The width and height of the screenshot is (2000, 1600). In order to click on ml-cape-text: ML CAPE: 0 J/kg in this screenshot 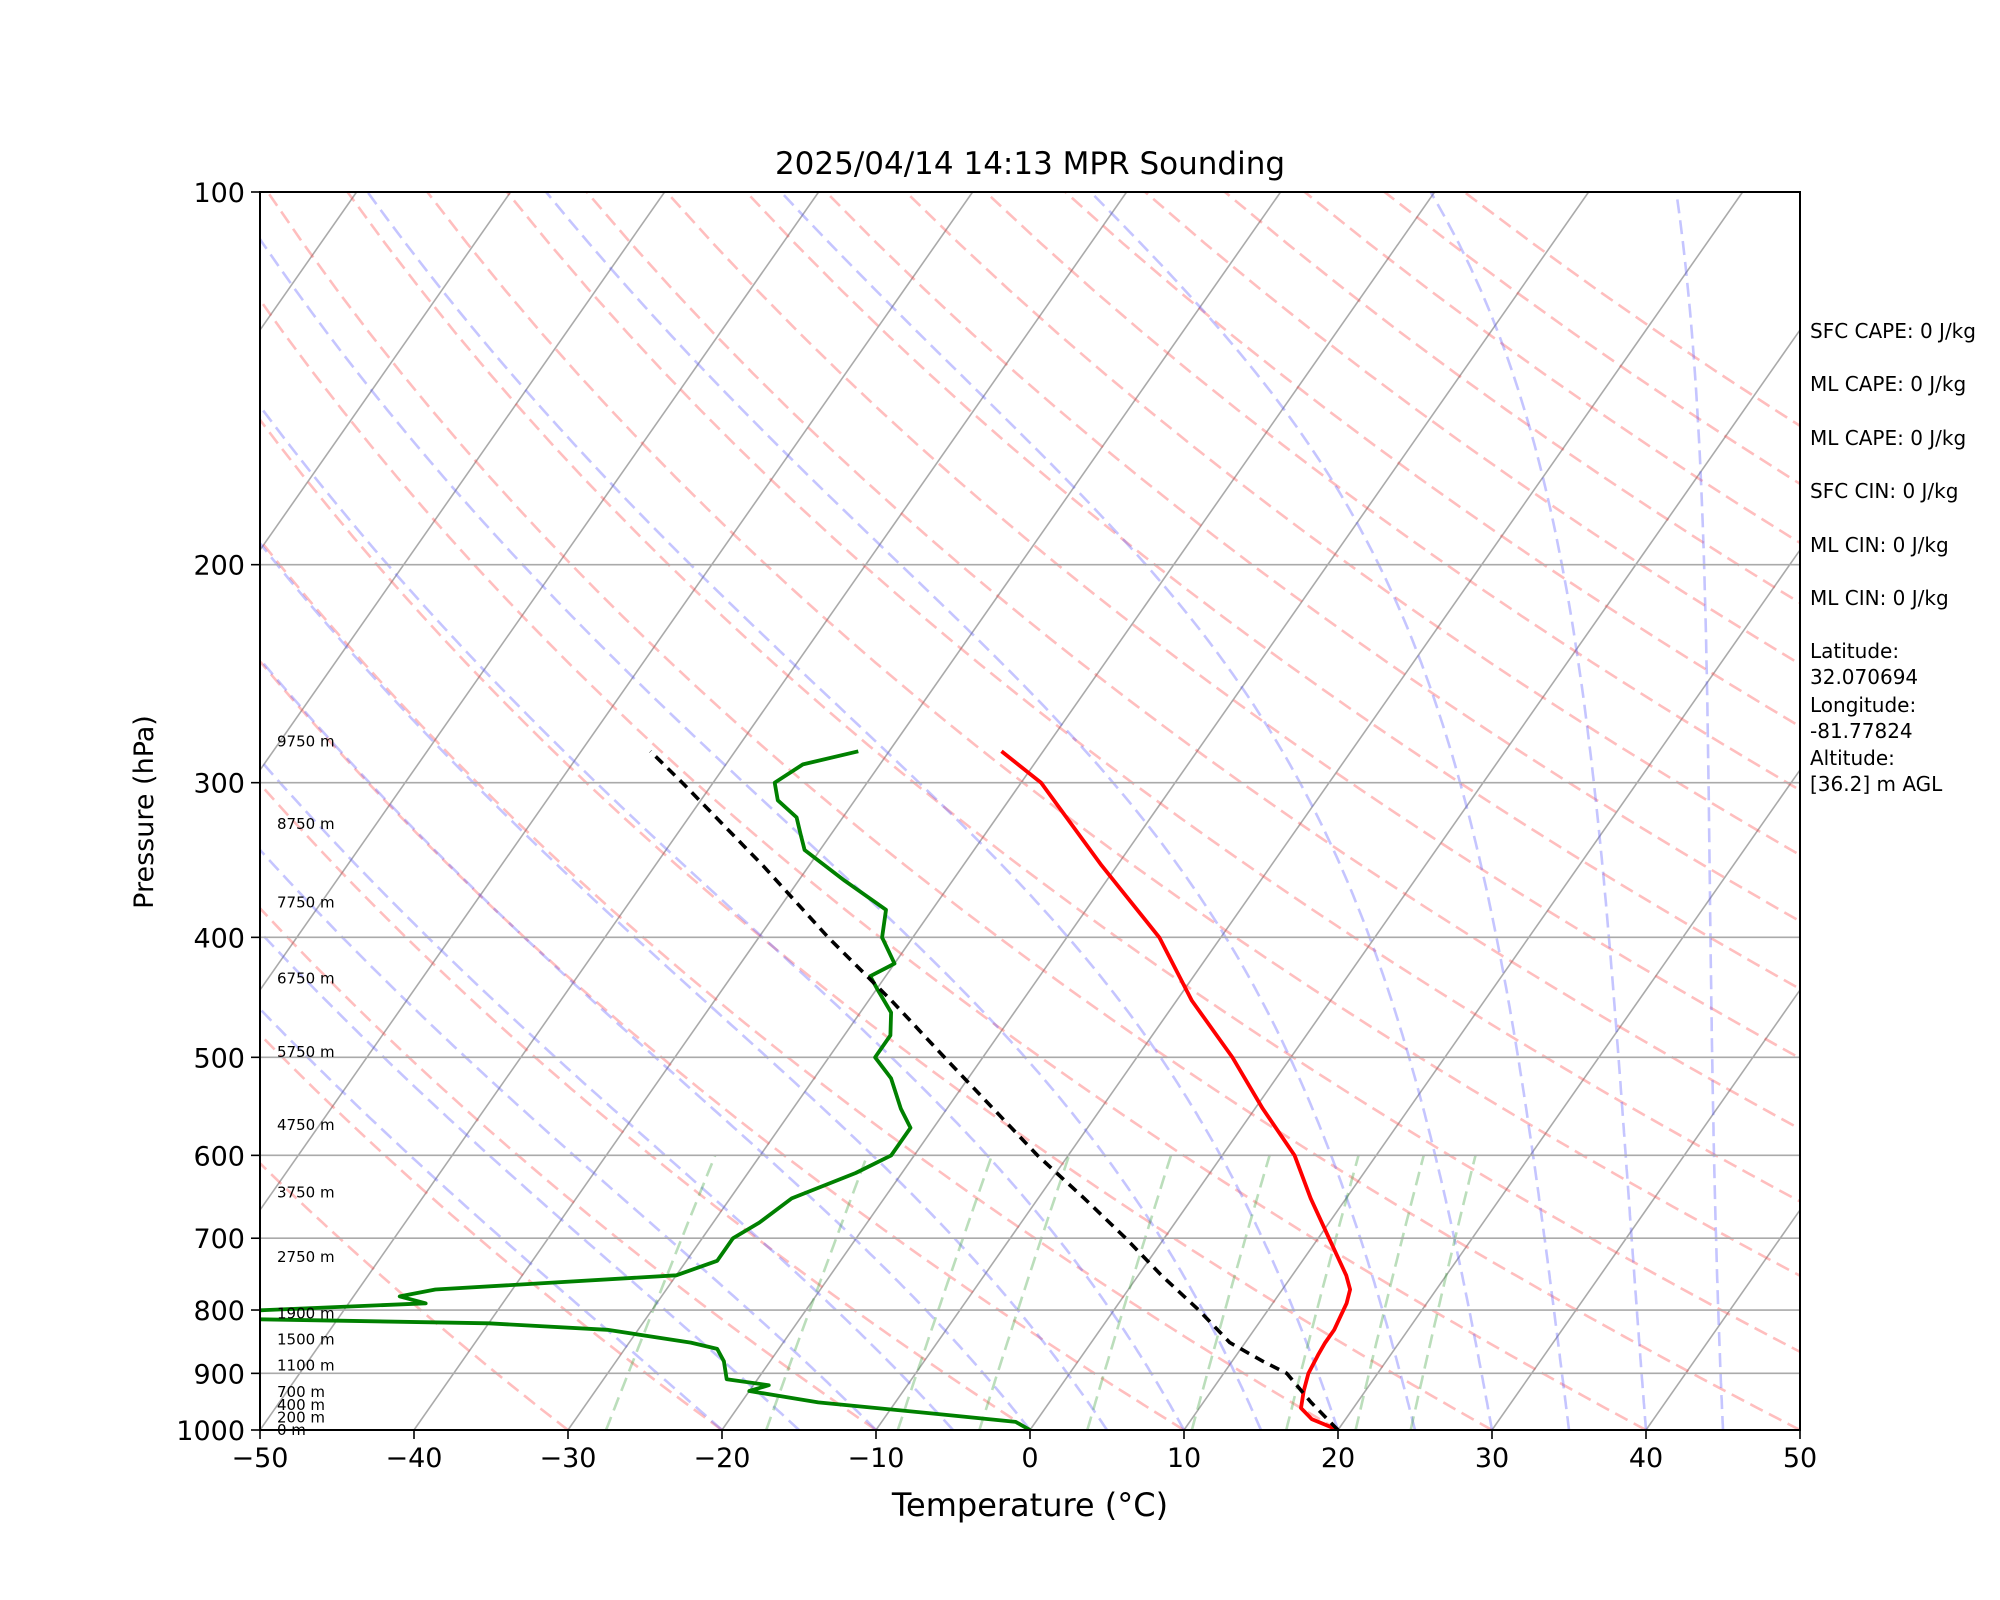, I will do `click(1888, 384)`.